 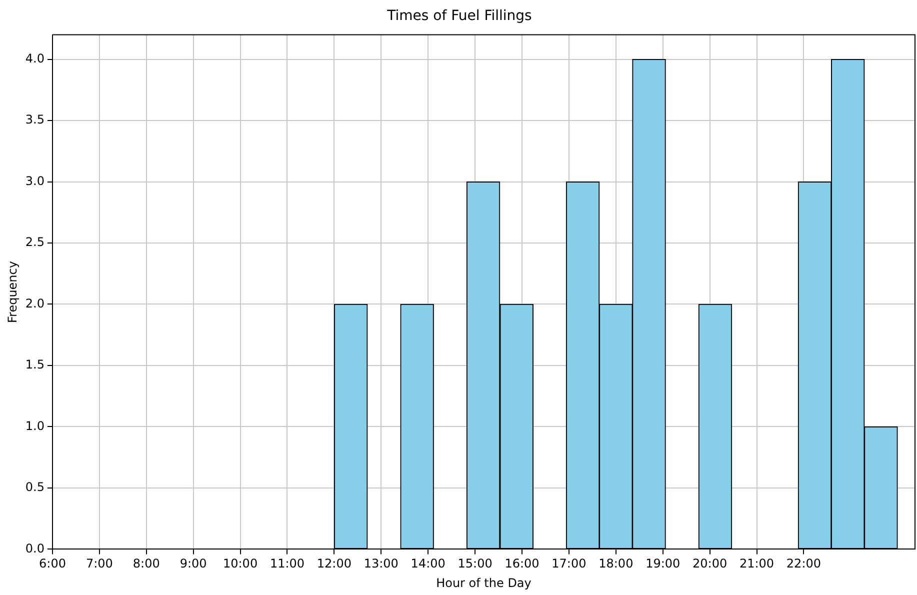 I want to click on x-tick-label: 10:00, so click(x=240, y=563).